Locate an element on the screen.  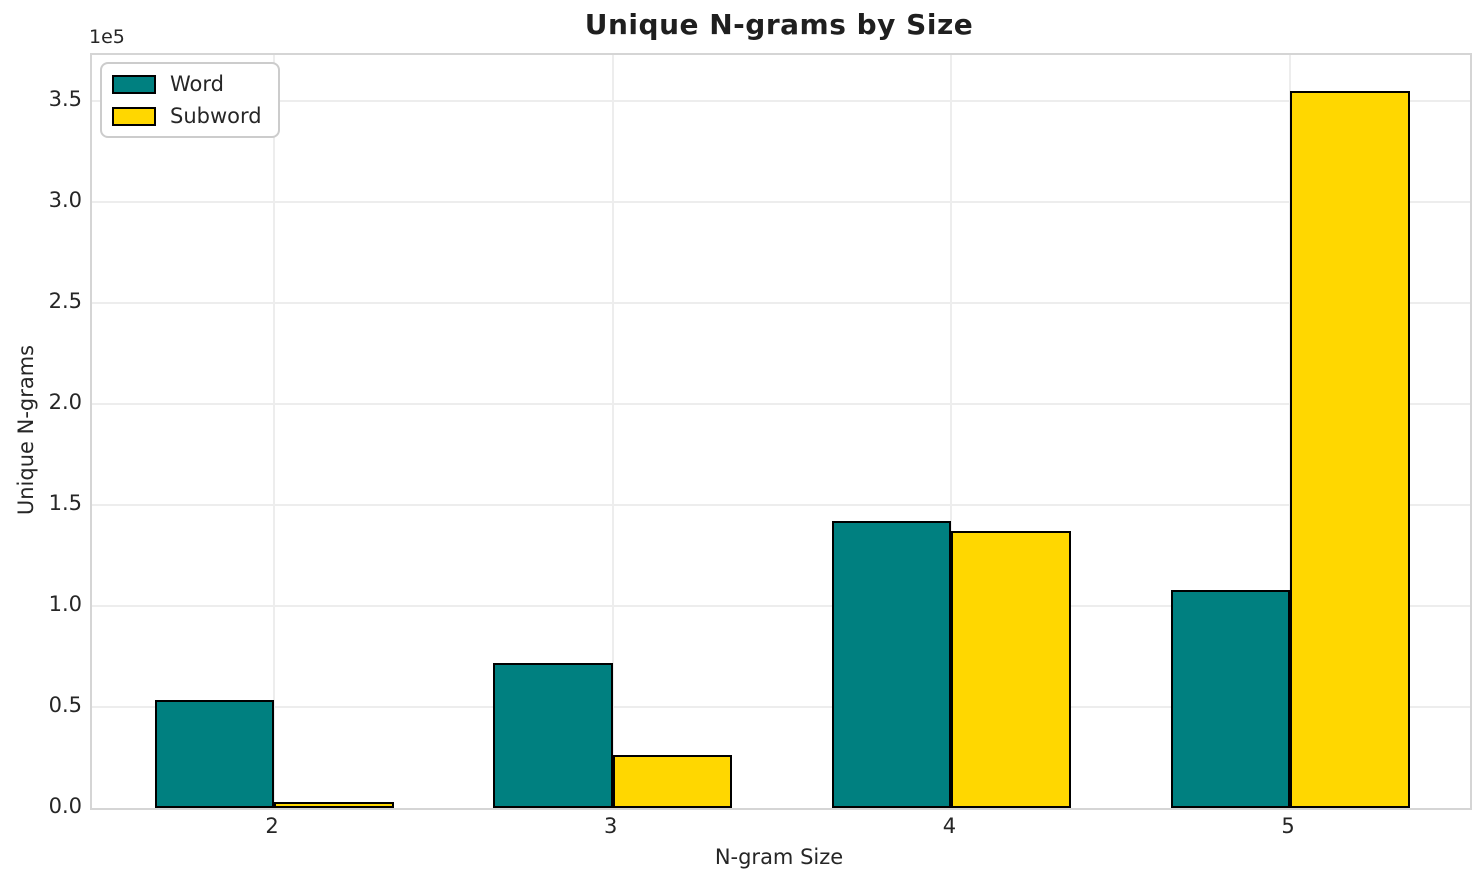
x-tick-label: 3 is located at coordinates (611, 826).